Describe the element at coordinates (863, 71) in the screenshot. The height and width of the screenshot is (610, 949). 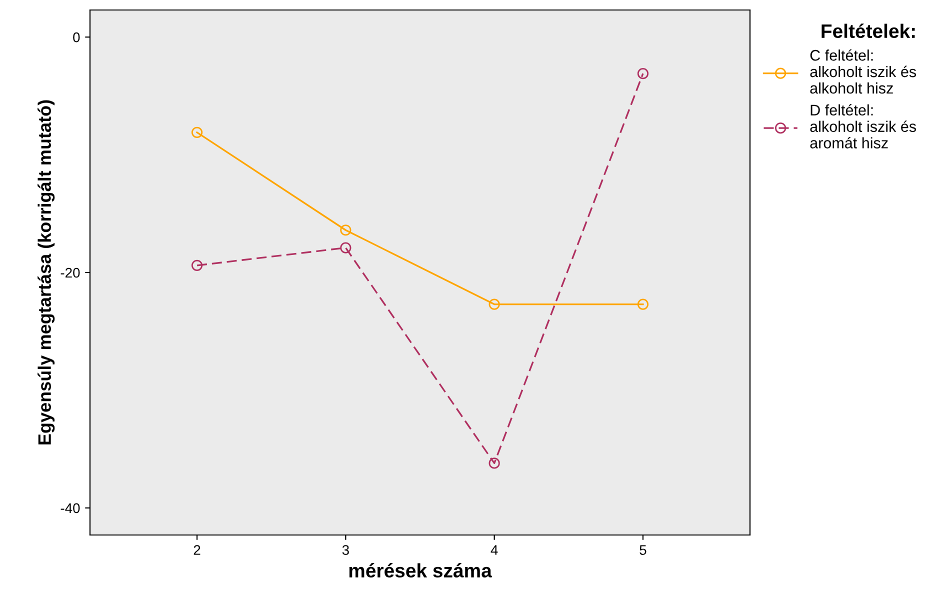
I see `legend-label: C feltétel: alkoholt iszik és alkoholt hisz` at that location.